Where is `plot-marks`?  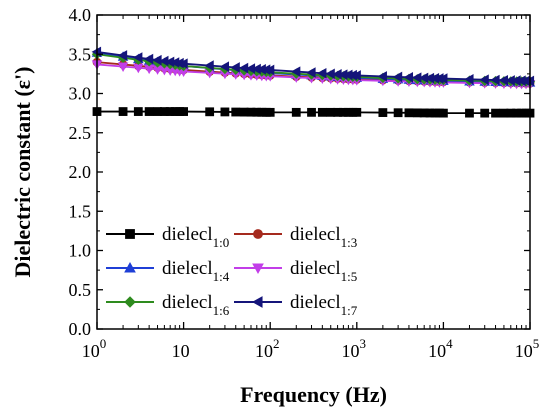 plot-marks is located at coordinates (313, 82).